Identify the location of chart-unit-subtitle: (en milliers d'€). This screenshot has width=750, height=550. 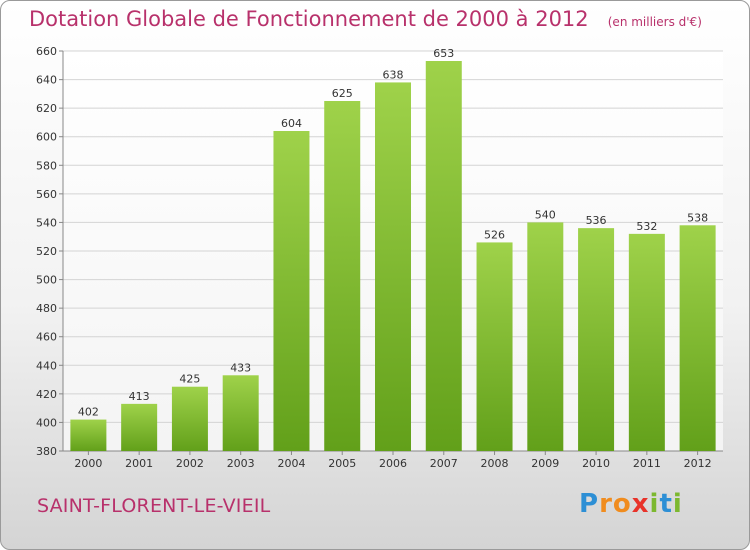
(654, 22).